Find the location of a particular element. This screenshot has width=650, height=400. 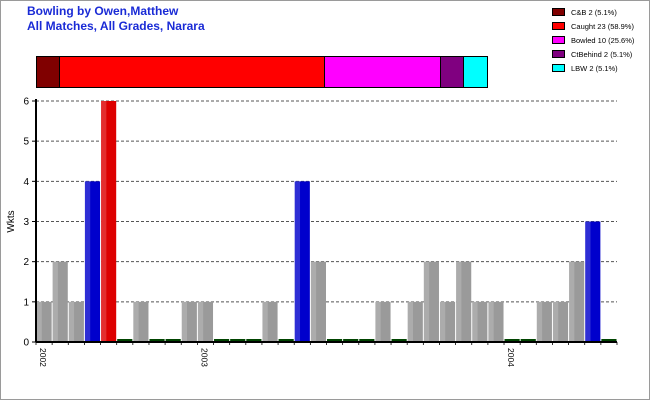

legend-item: C&B 2 (5.1%) is located at coordinates (593, 12).